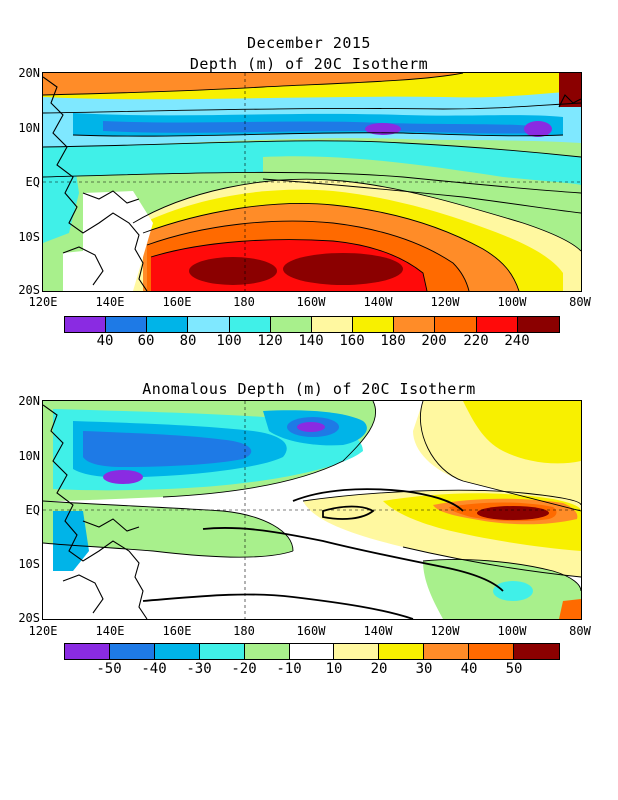  I want to click on top-x-tick-4: 160W, so click(311, 302).